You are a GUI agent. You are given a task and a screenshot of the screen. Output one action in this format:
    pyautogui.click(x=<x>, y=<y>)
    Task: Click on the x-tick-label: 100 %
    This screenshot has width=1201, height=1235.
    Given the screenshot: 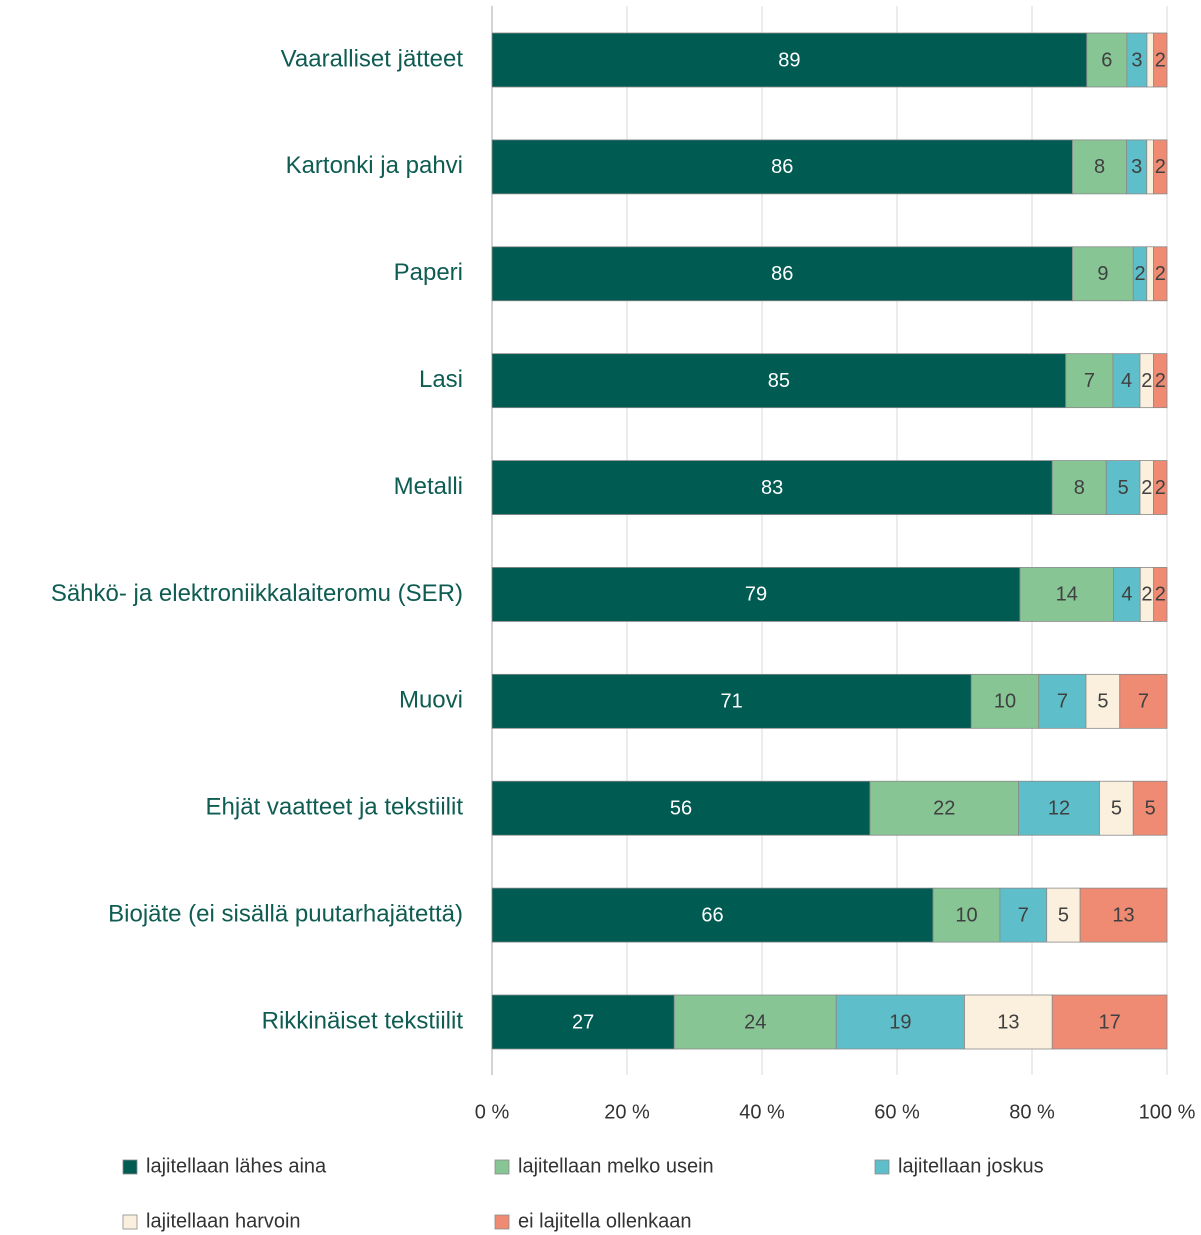 What is the action you would take?
    pyautogui.click(x=1167, y=1112)
    